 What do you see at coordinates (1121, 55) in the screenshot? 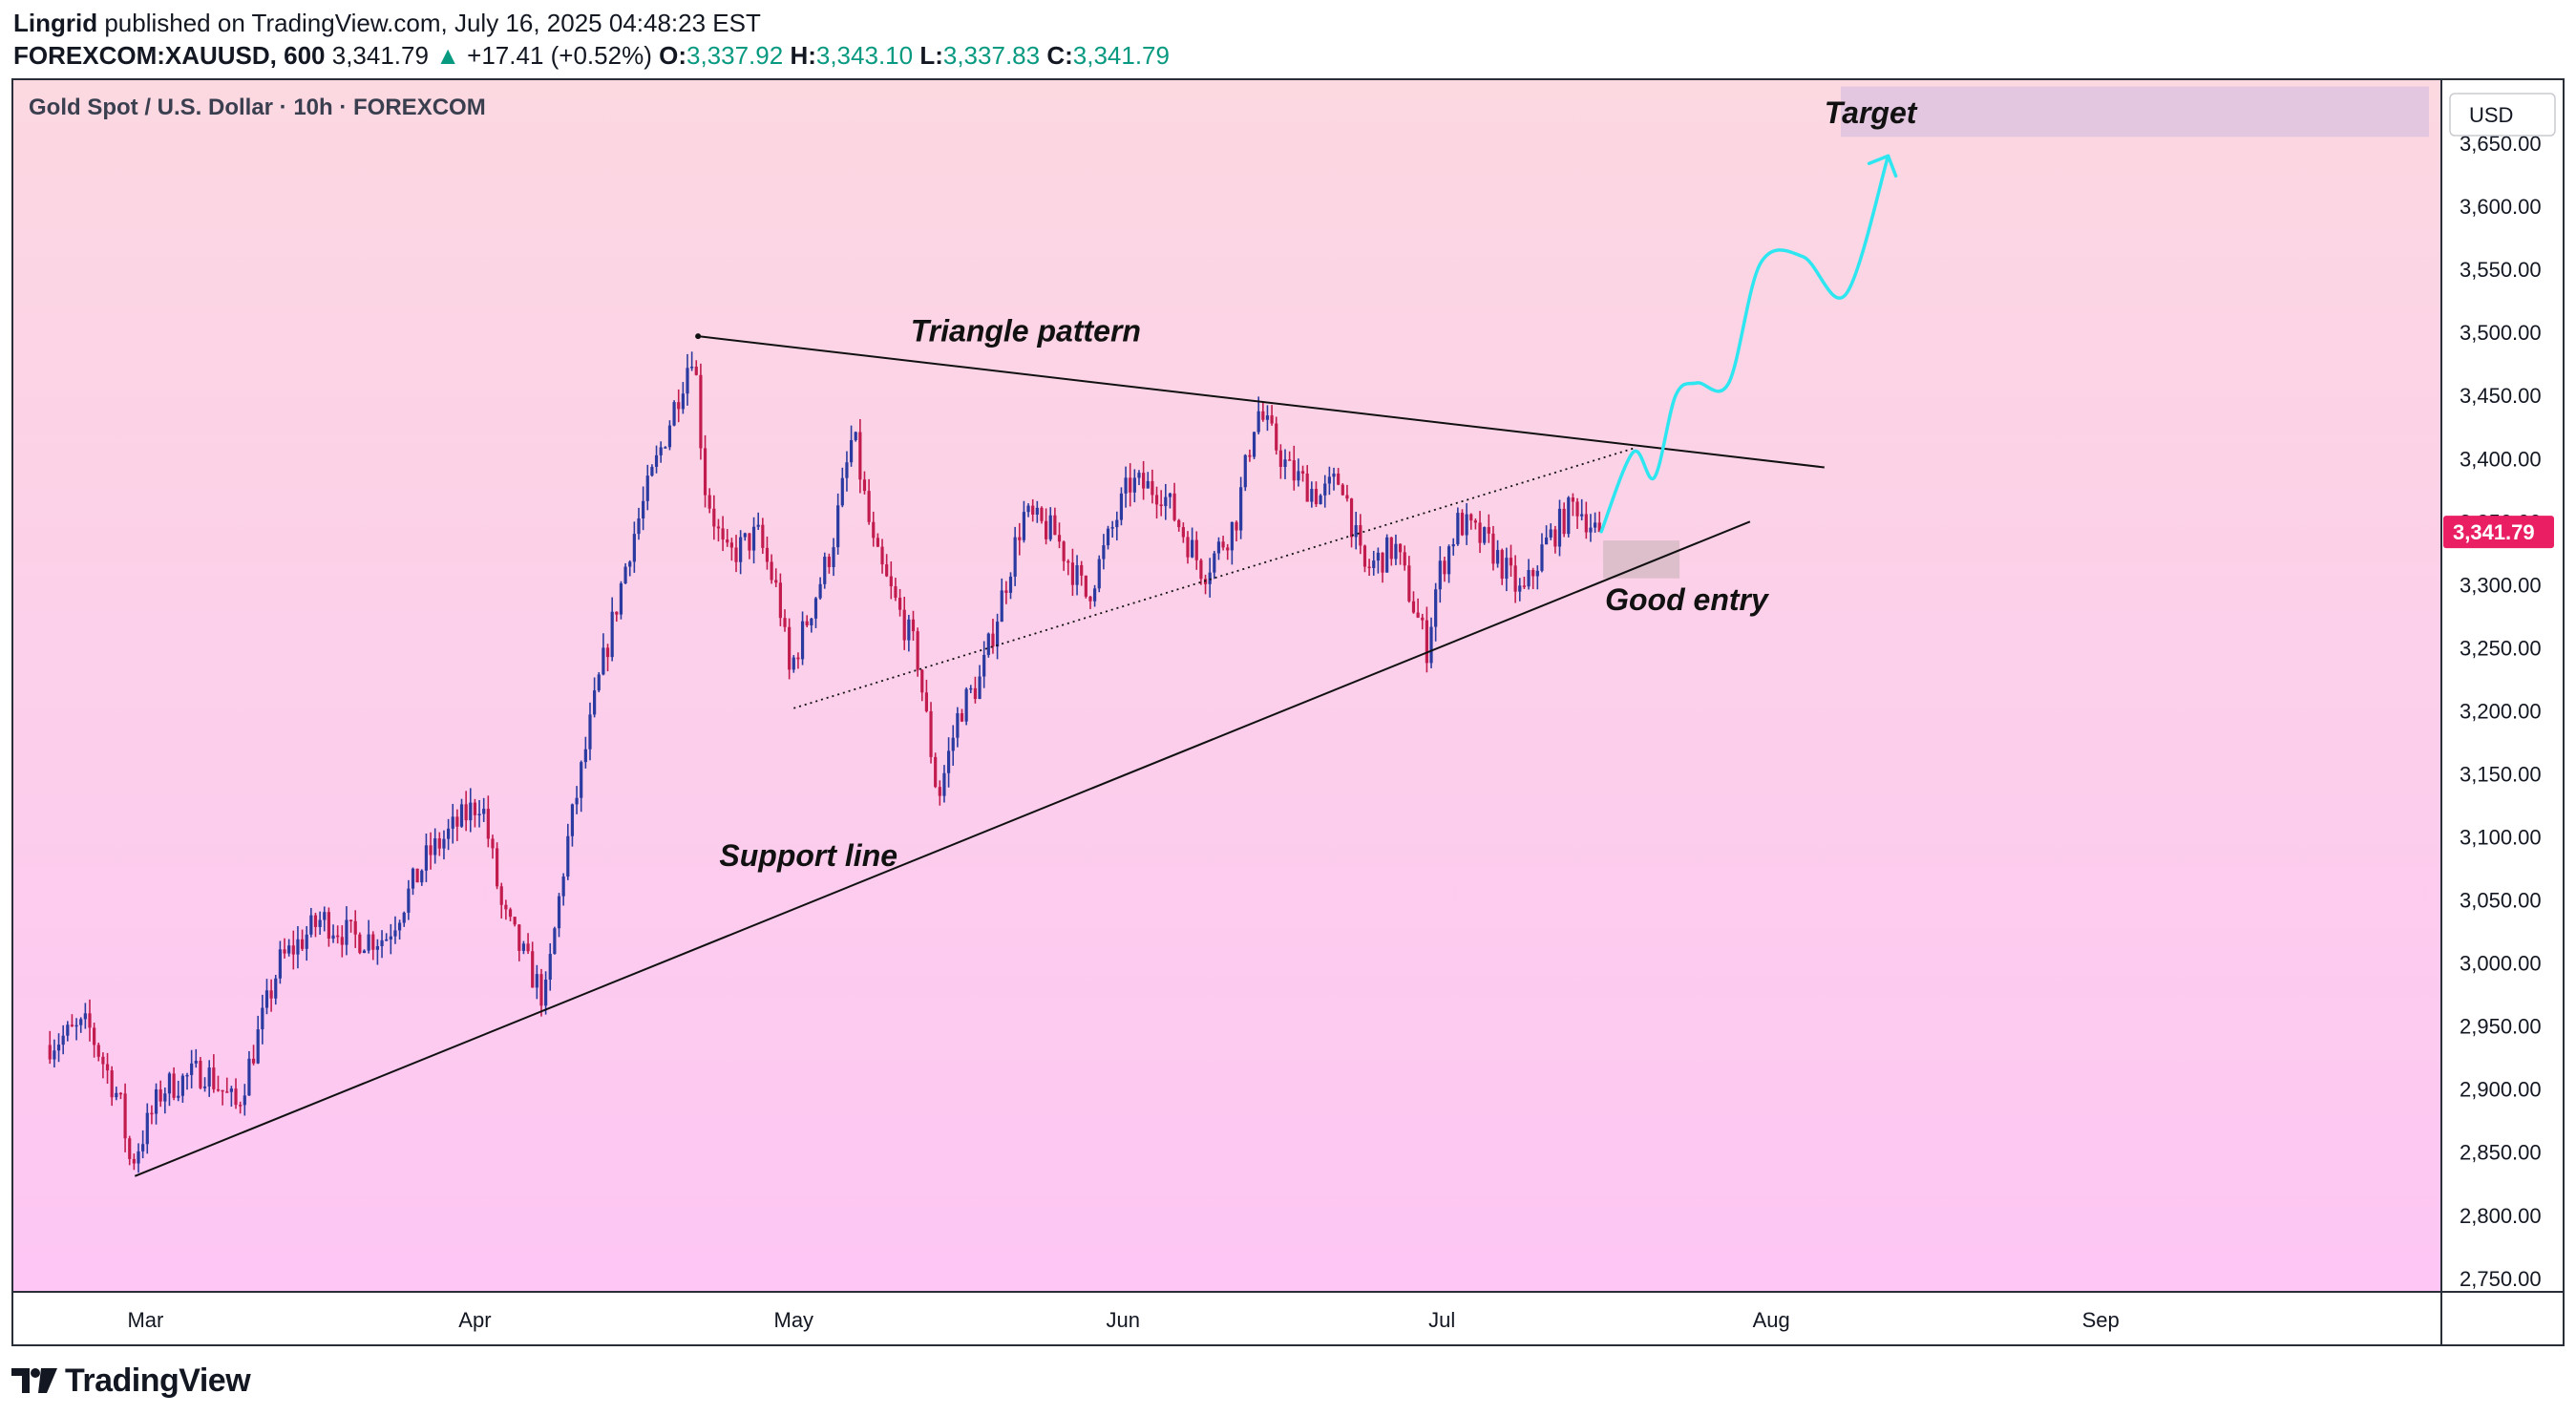
I see `close-value: 3,341.79` at bounding box center [1121, 55].